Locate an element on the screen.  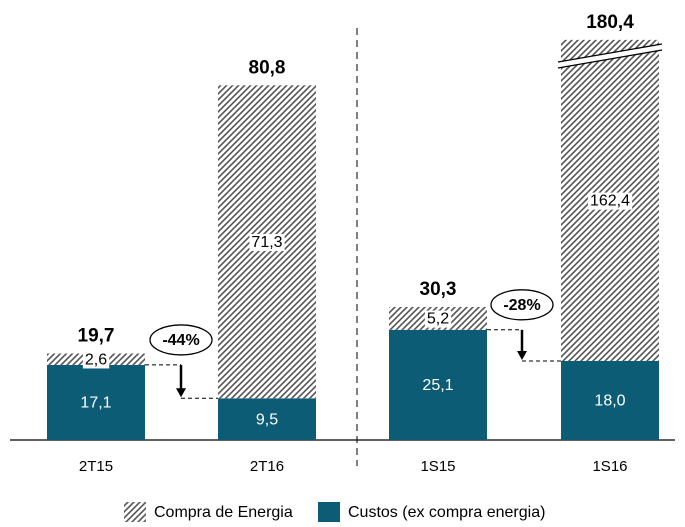
total-label: 180,4 is located at coordinates (610, 22).